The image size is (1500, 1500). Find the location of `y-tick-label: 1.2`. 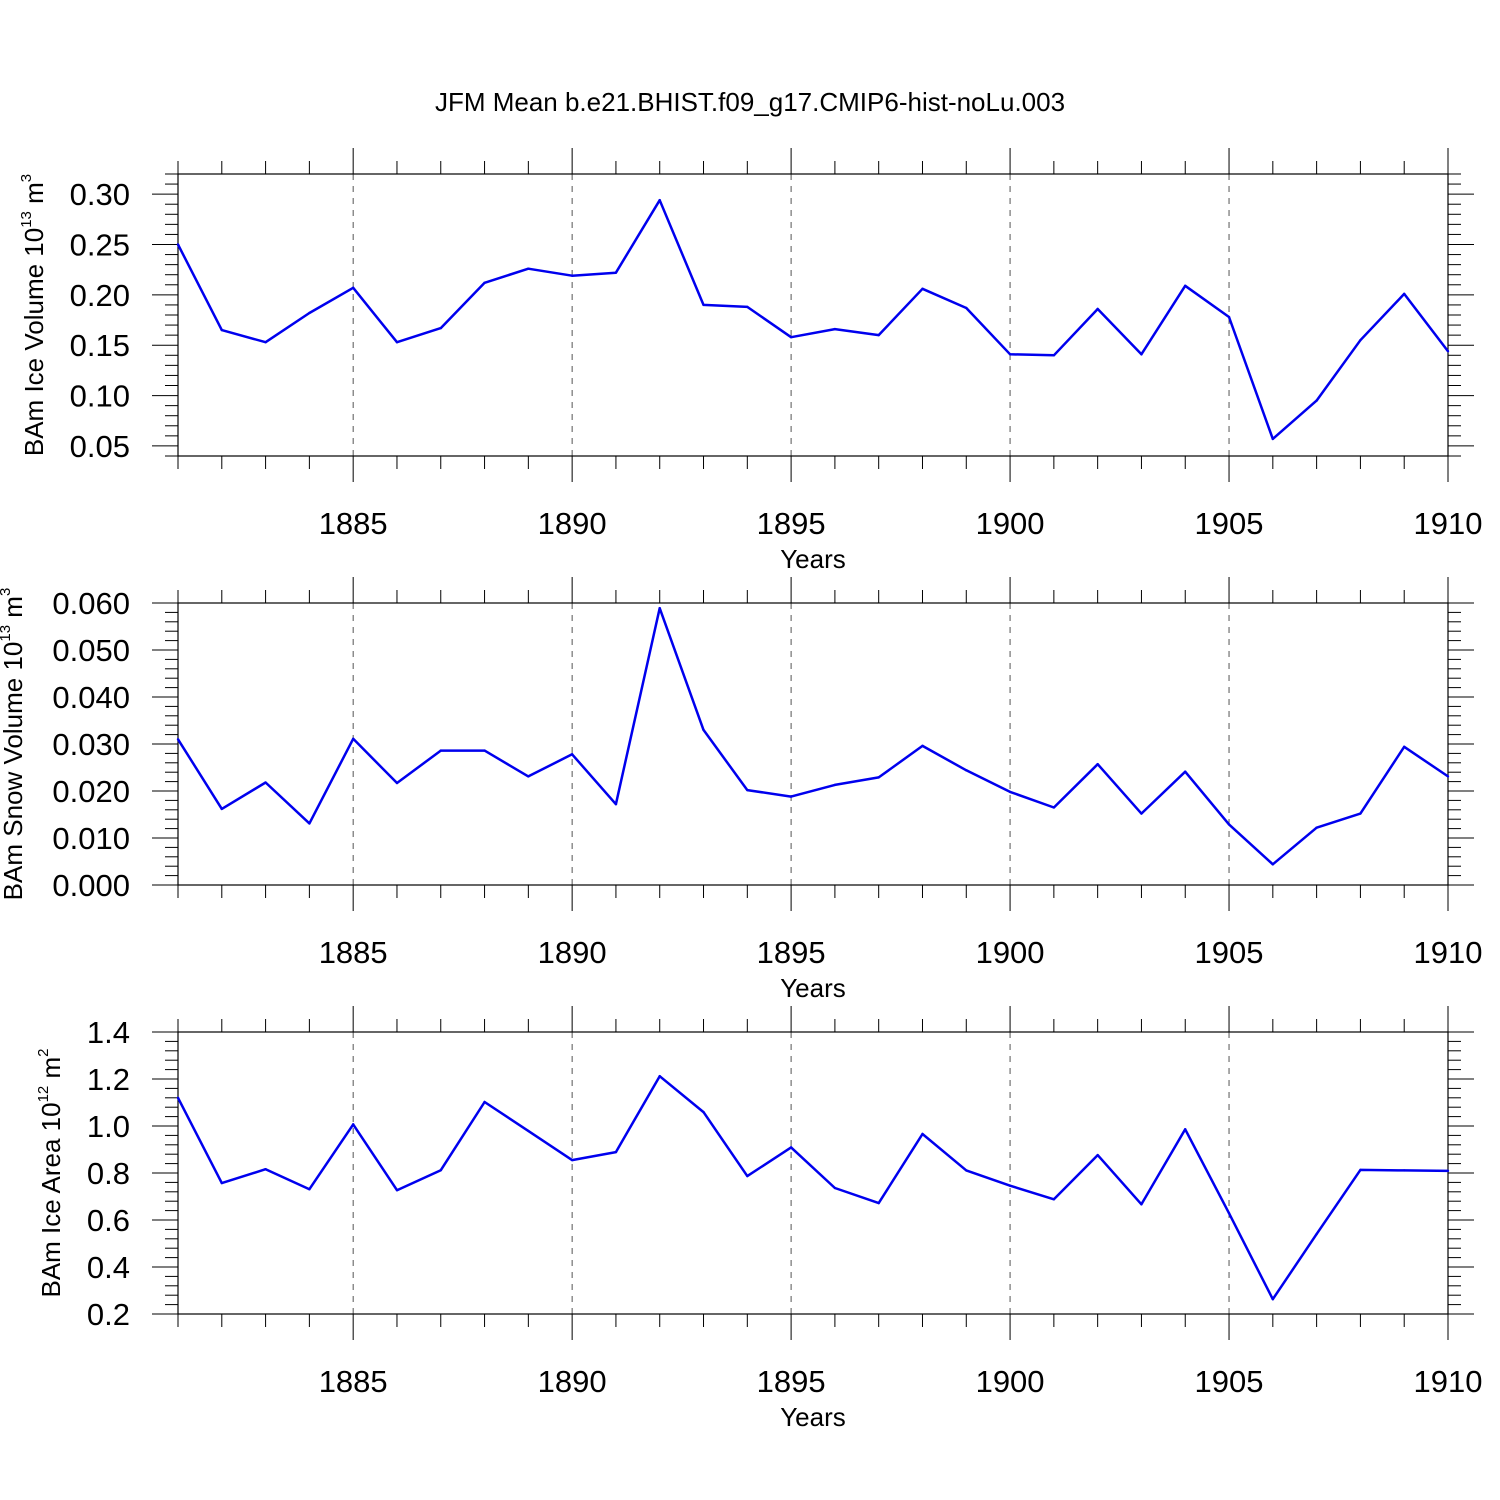

y-tick-label: 1.2 is located at coordinates (108, 1079).